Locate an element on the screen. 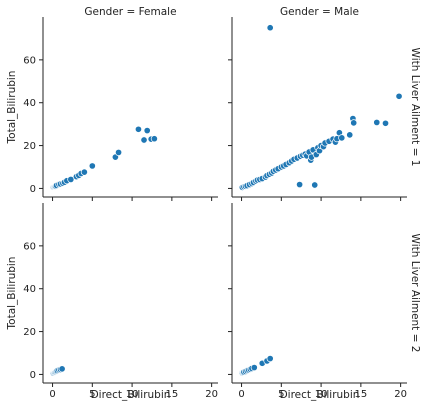 The width and height of the screenshot is (424, 411). facet-column-title: Gender = Female is located at coordinates (130, 12).